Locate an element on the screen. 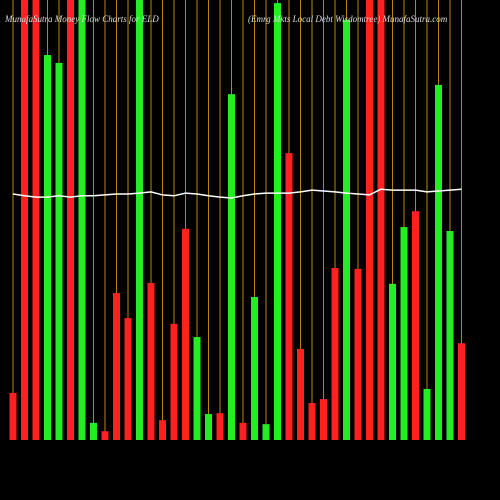 This screenshot has height=500, width=500. chart-title: MunafaSutra Money Flow Charts for ELD is located at coordinates (81, 19).